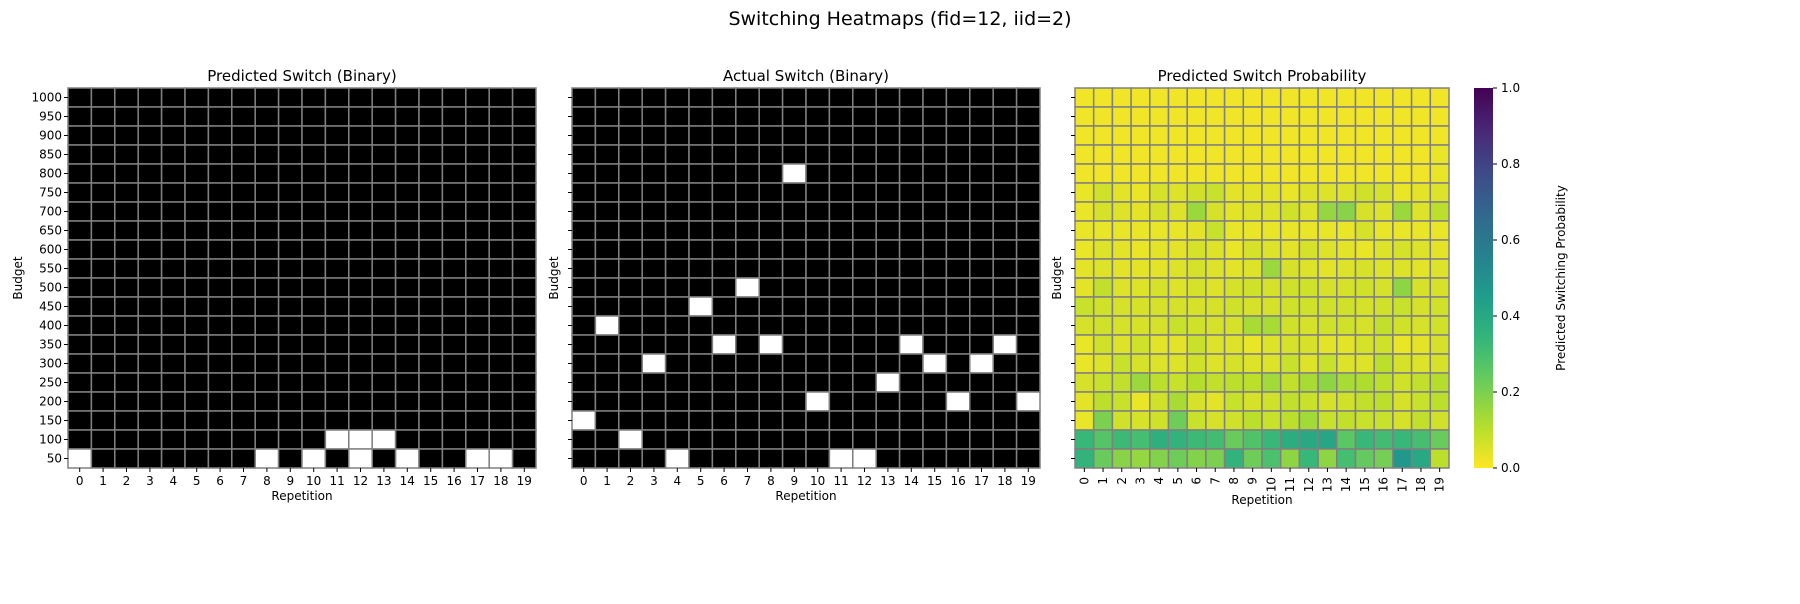 The width and height of the screenshot is (1800, 604). I want to click on x-tick-label: 14, so click(1346, 484).